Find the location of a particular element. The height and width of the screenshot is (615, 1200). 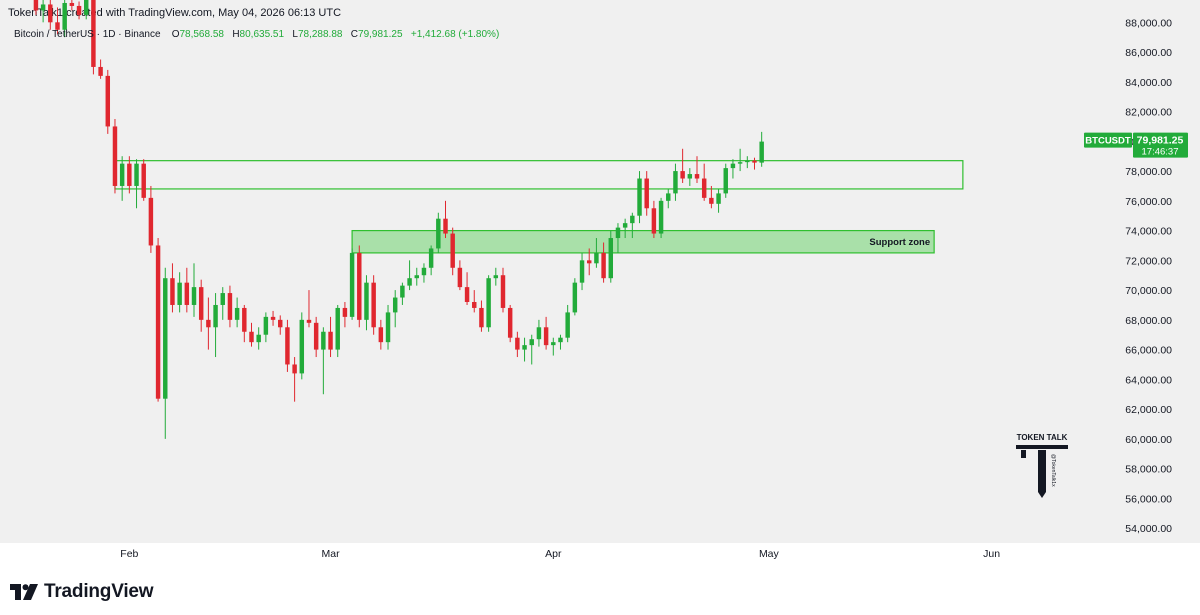

x-tick-label: Apr is located at coordinates (553, 554).